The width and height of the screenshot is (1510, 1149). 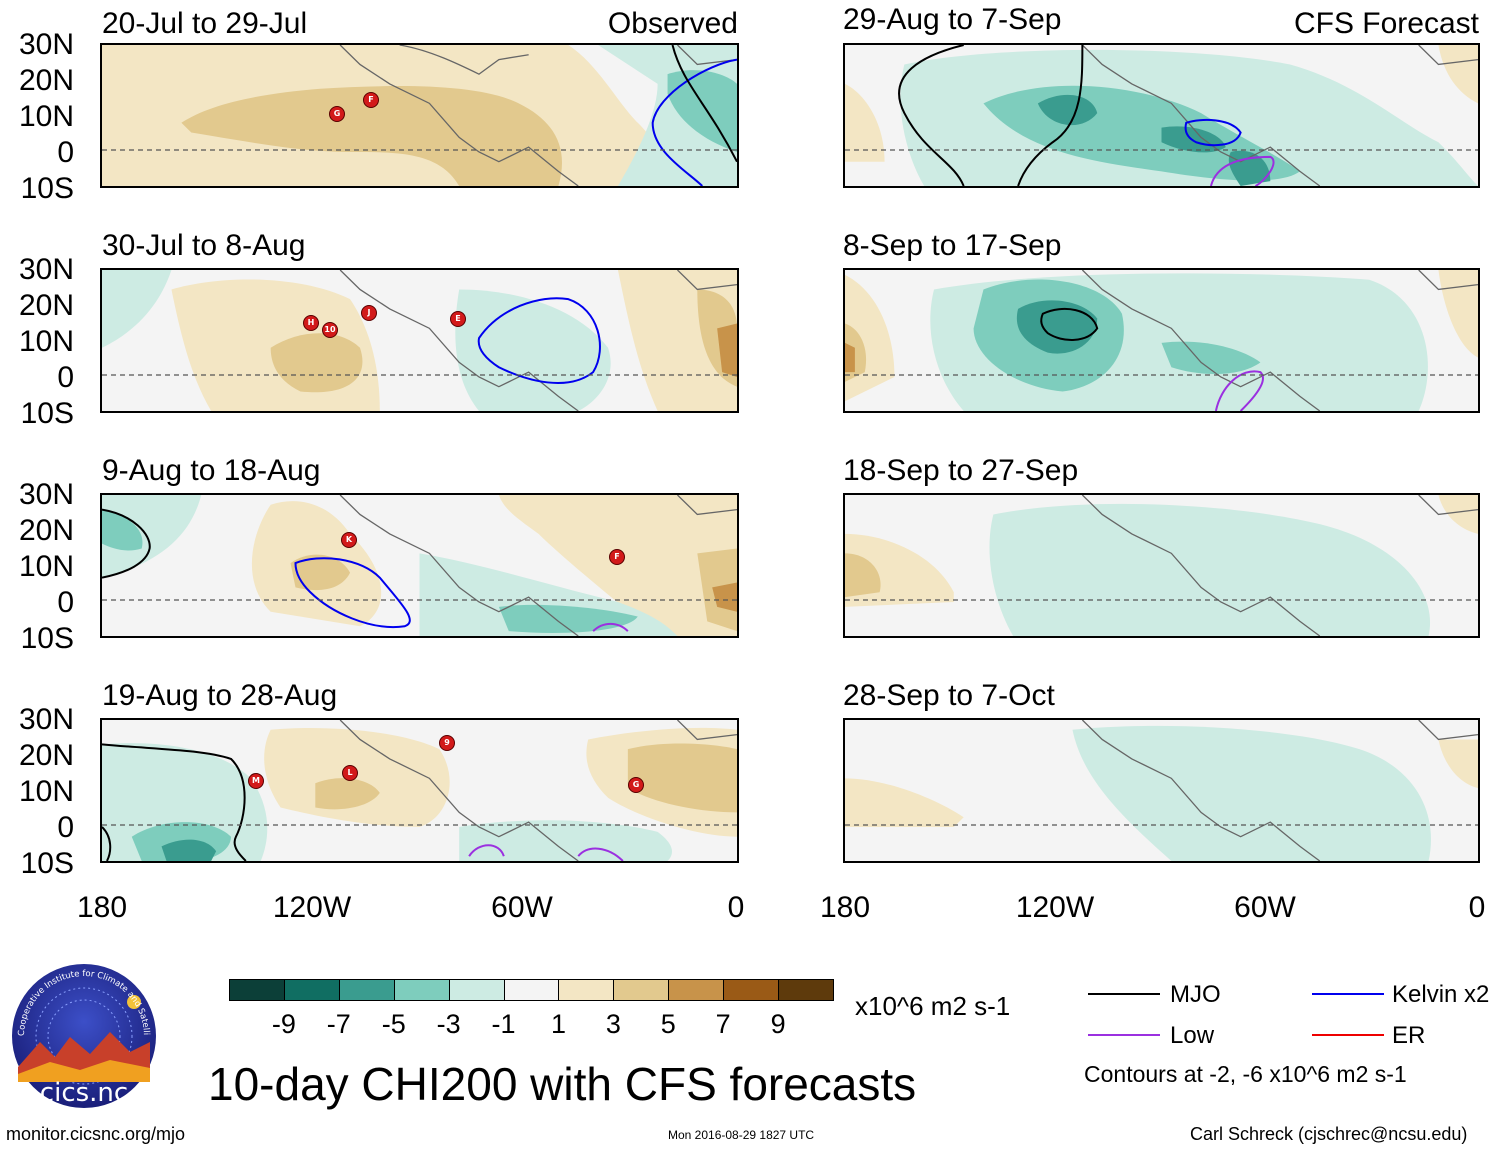 What do you see at coordinates (205, 23) in the screenshot?
I see `panel-title-obs-1: 20-Jul to 29-Jul` at bounding box center [205, 23].